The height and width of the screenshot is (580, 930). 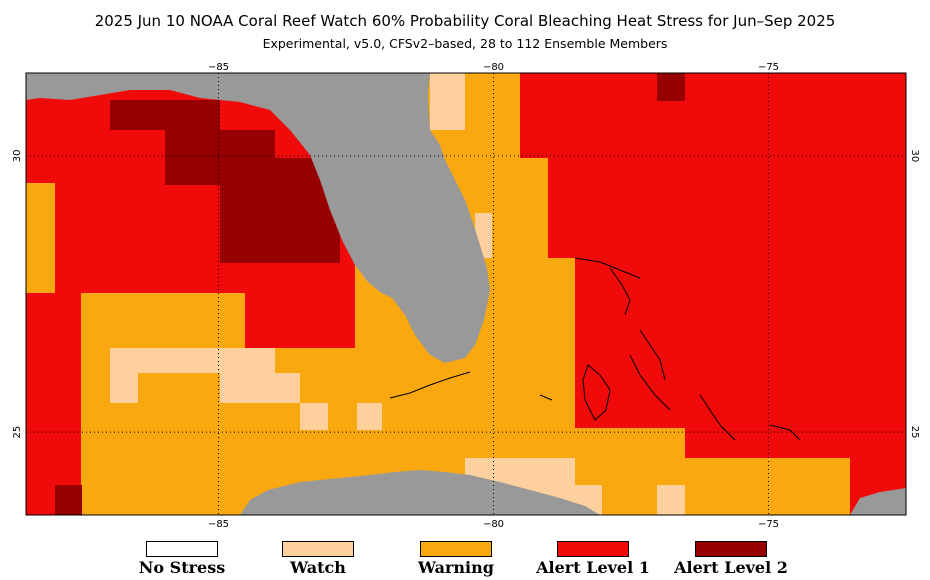 I want to click on legend-item-warning: Warning, so click(x=456, y=559).